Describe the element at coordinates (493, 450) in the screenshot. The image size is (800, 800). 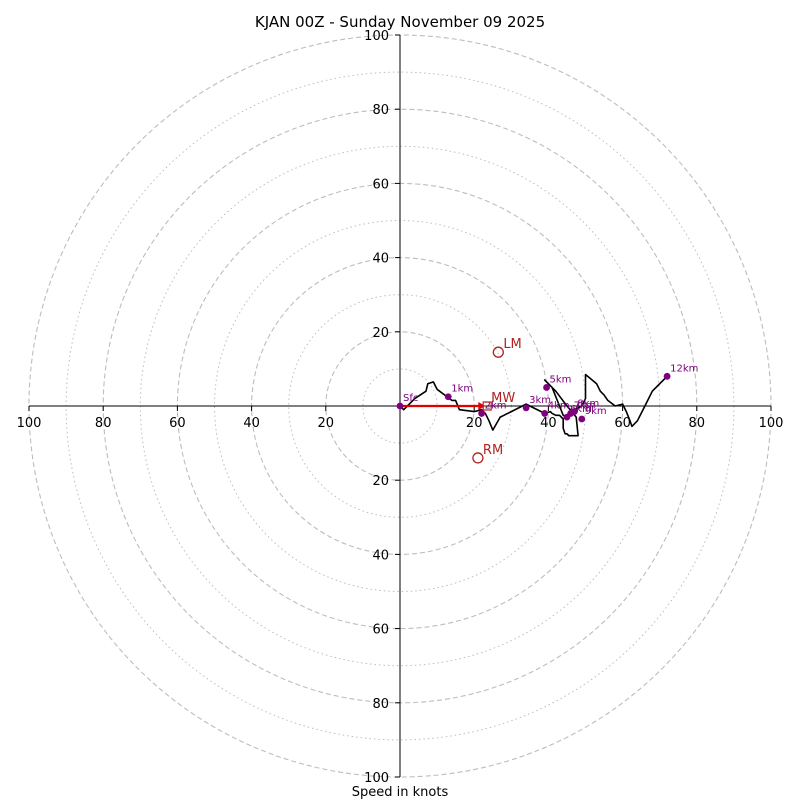
I see `storm-label-RM: RM` at that location.